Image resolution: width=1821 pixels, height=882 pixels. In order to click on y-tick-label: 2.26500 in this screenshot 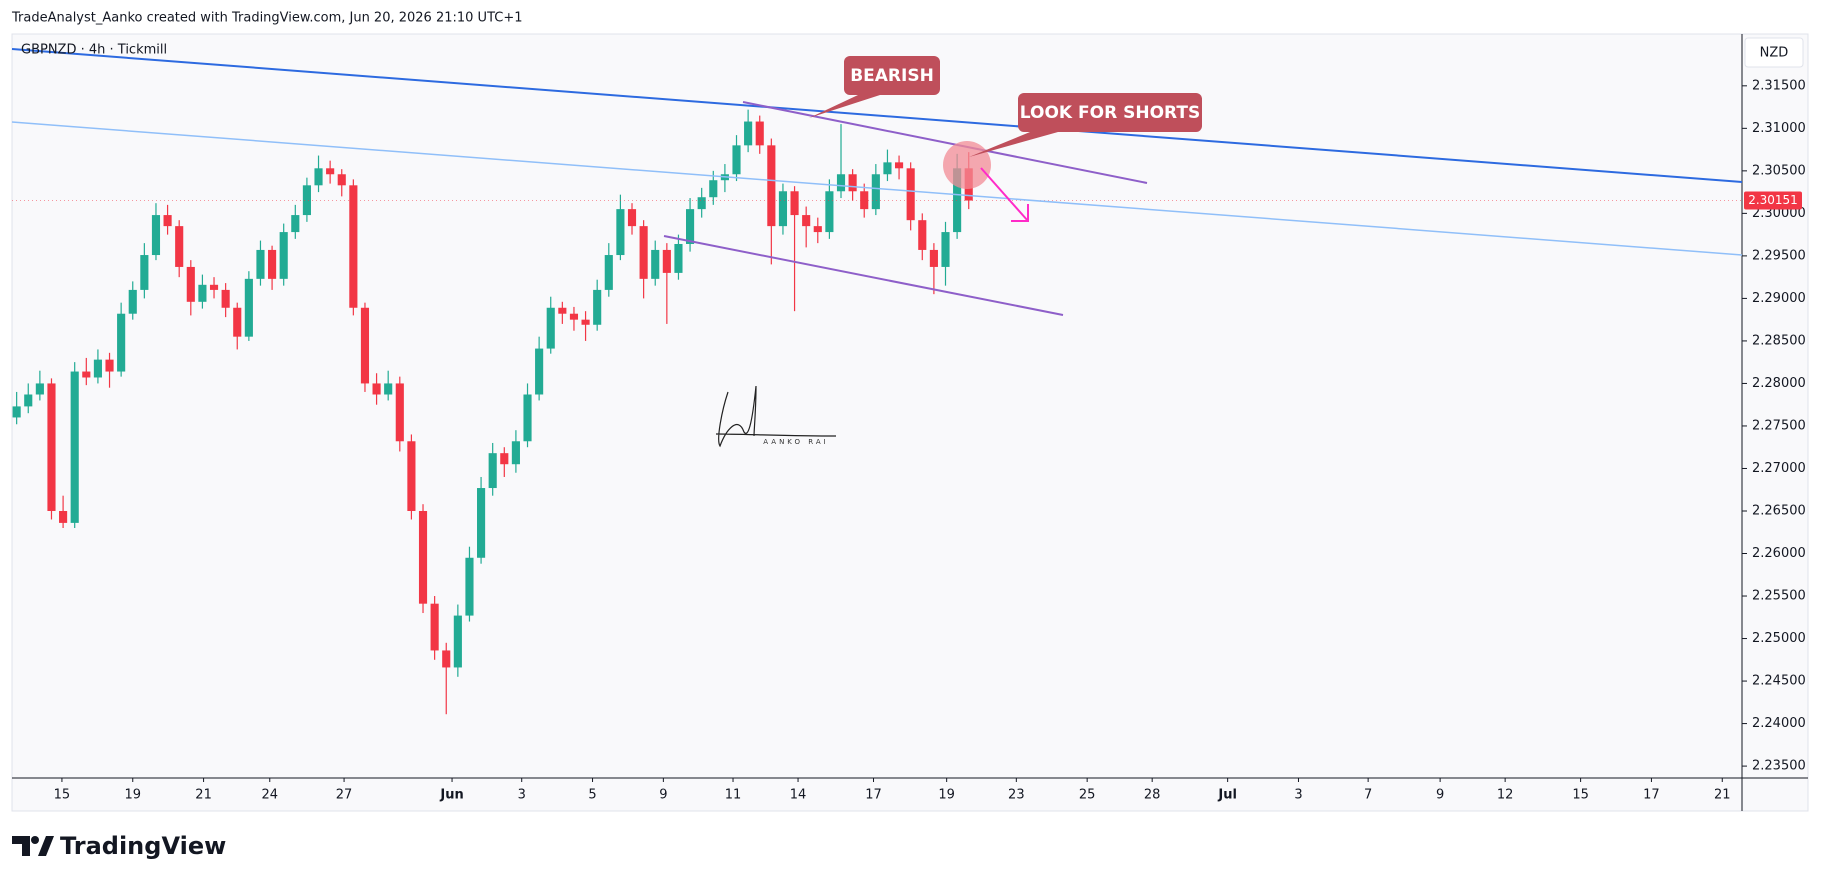, I will do `click(1779, 510)`.